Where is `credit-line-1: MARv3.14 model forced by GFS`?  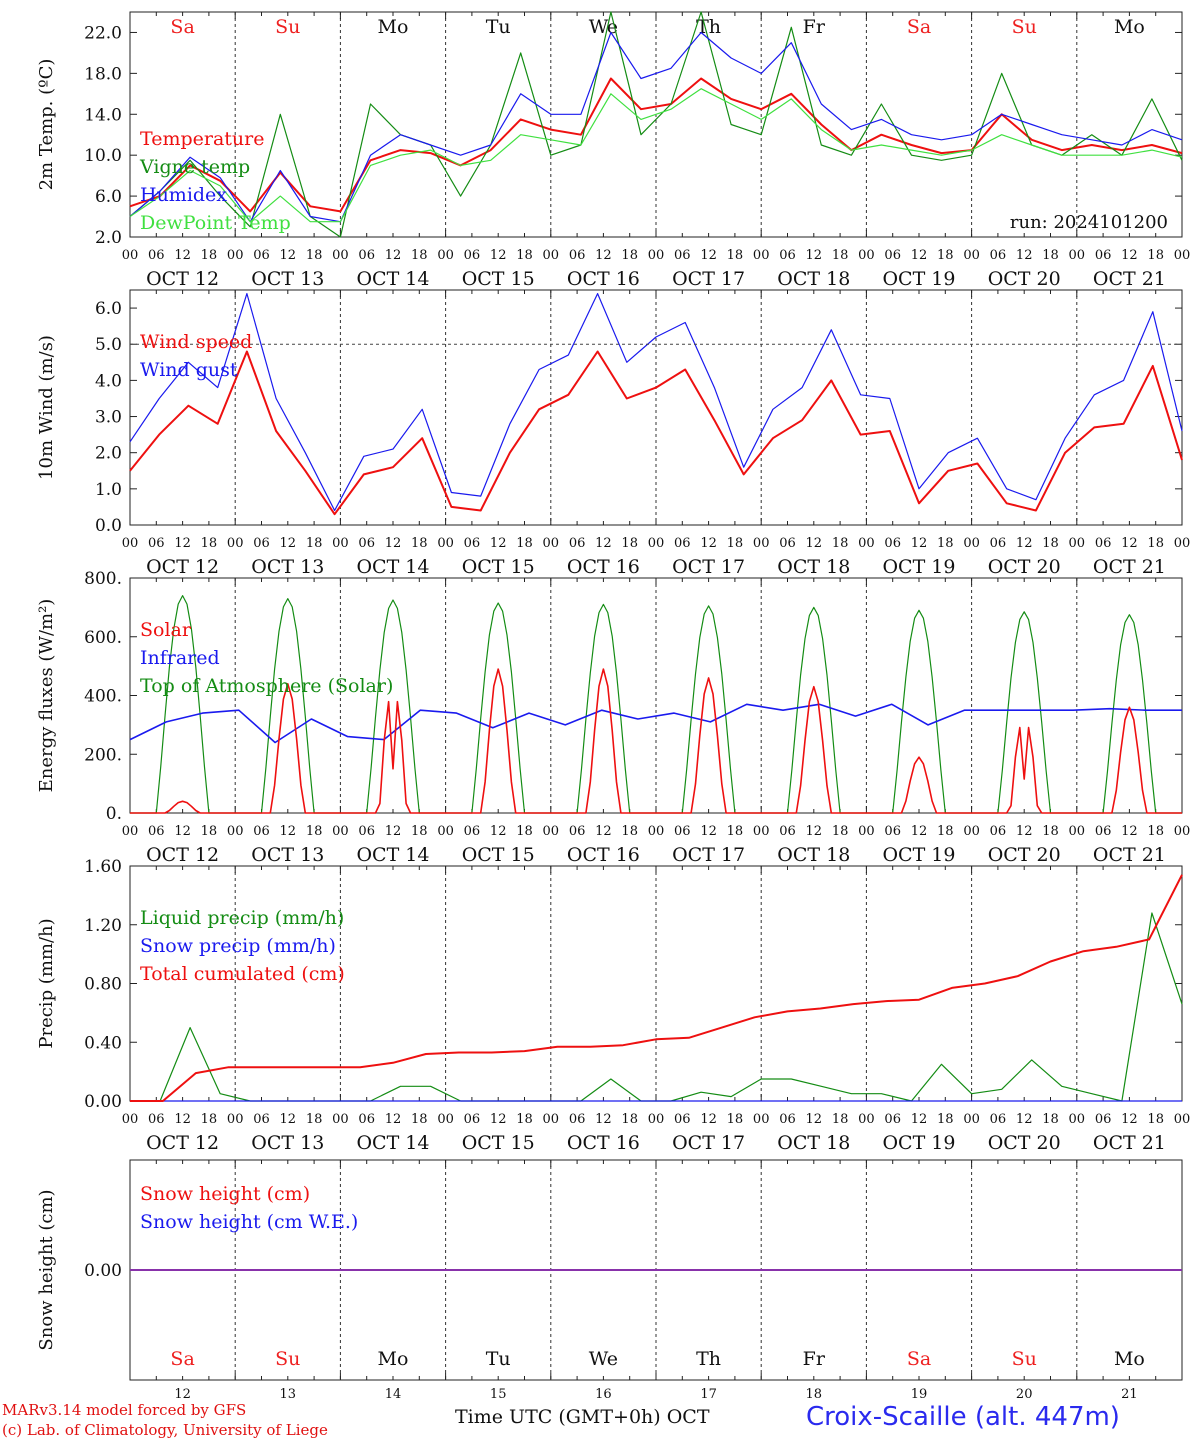
credit-line-1: MARv3.14 model forced by GFS is located at coordinates (124, 1410).